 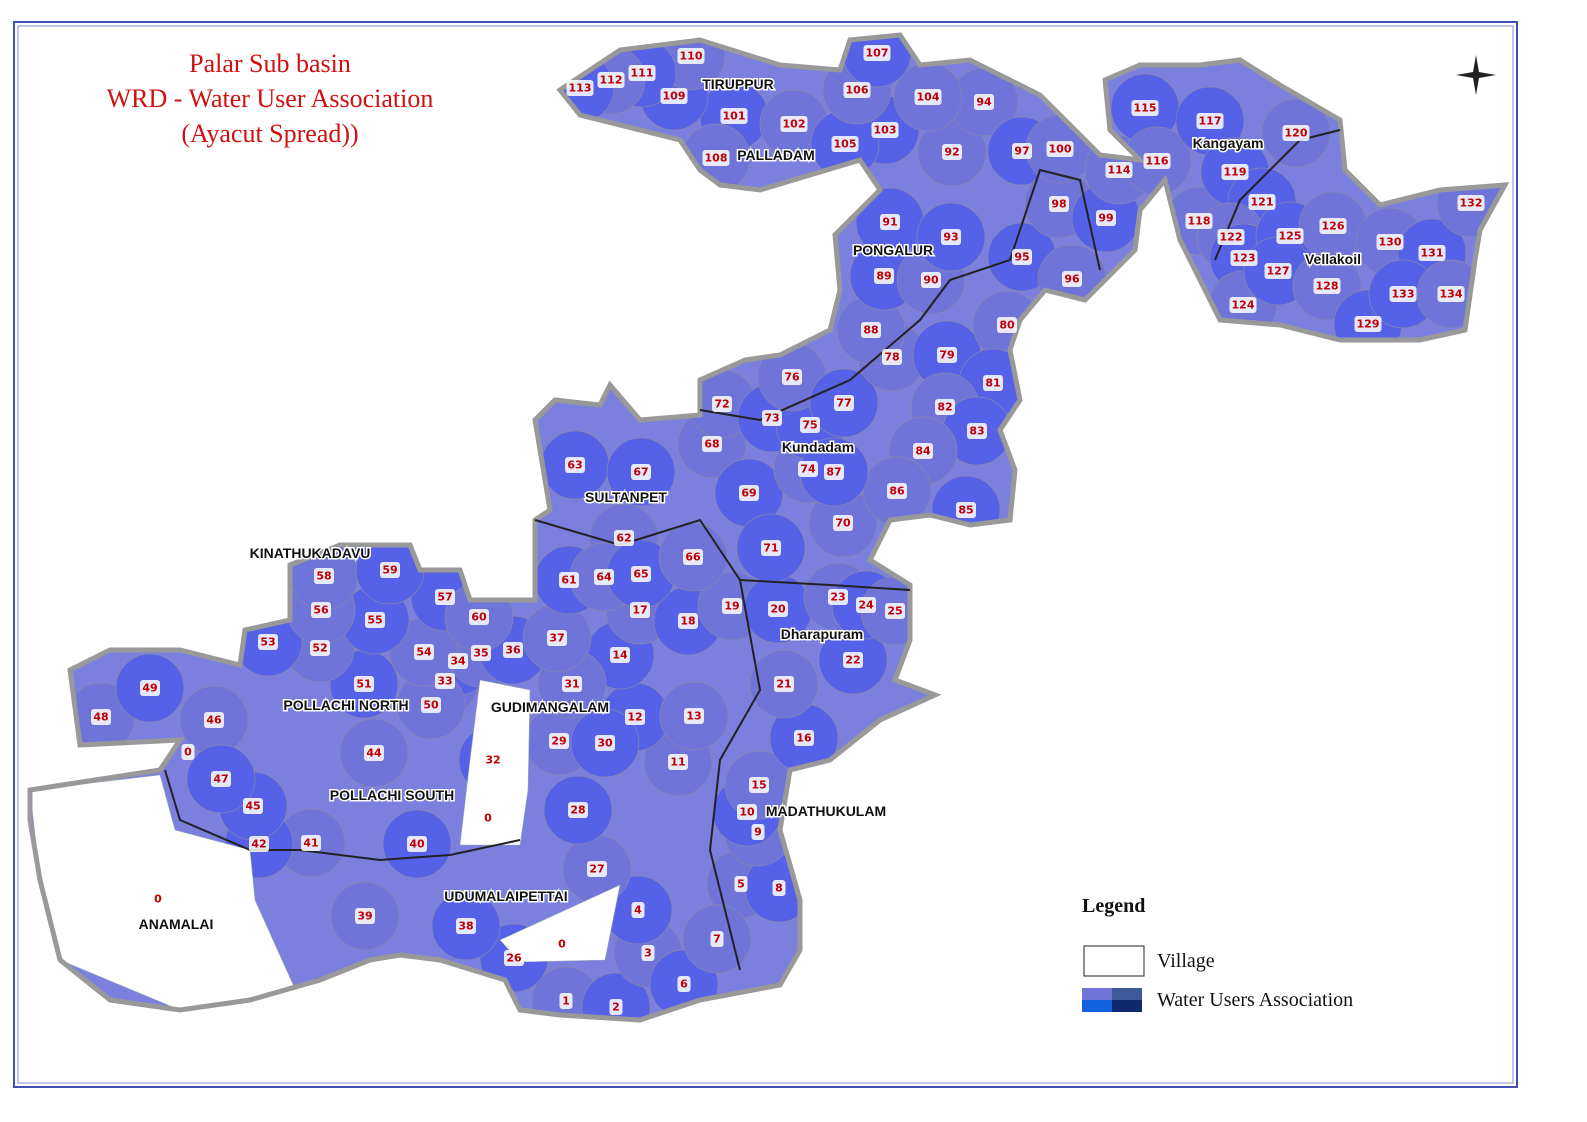 What do you see at coordinates (1114, 961) in the screenshot?
I see `legend-swatch` at bounding box center [1114, 961].